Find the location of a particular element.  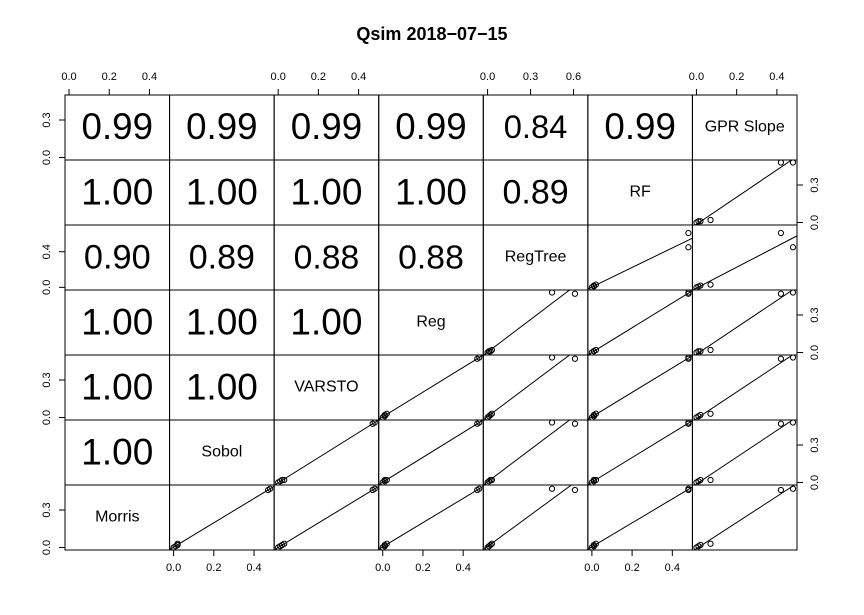

variable-label: RF is located at coordinates (640, 192).